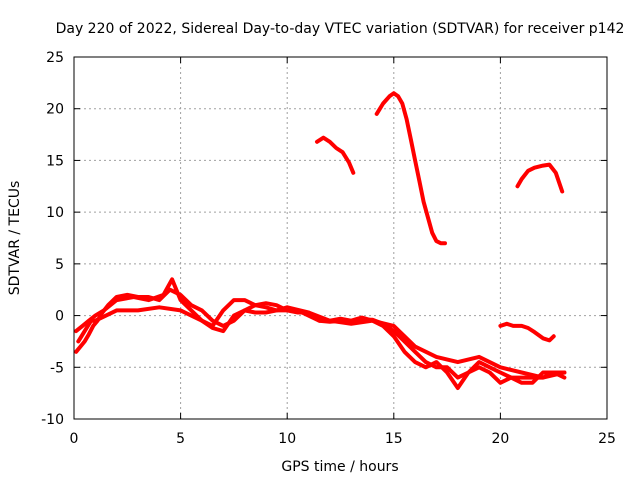  Describe the element at coordinates (500, 439) in the screenshot. I see `x-tick-label: 20` at that location.